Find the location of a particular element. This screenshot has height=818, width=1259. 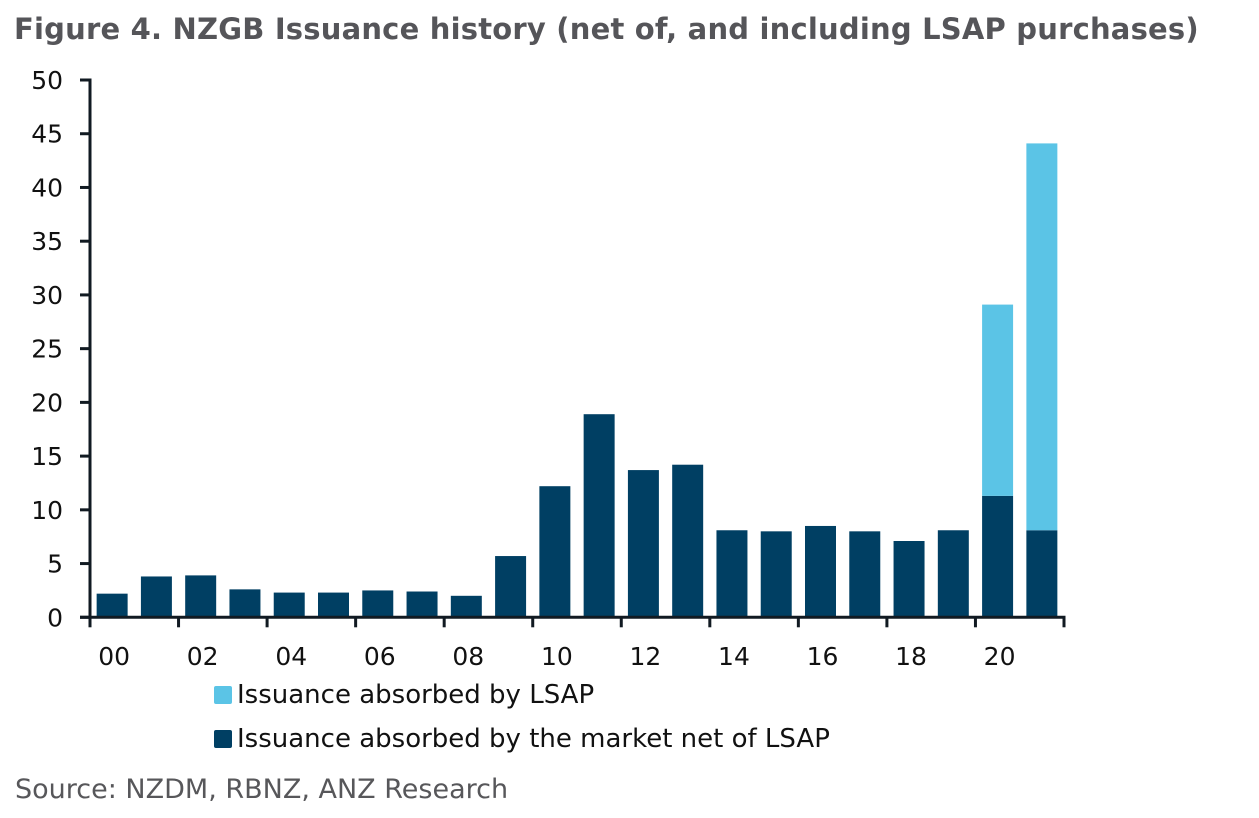

y-tick-label-0: 0 is located at coordinates (55, 617).